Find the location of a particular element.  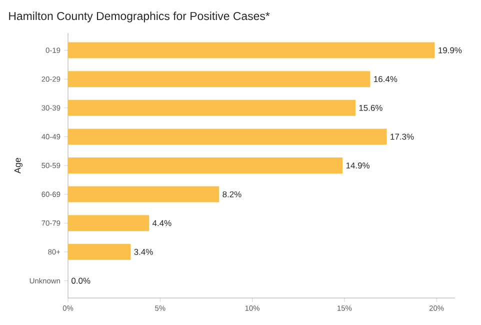

data-label: 14.9% is located at coordinates (358, 165).